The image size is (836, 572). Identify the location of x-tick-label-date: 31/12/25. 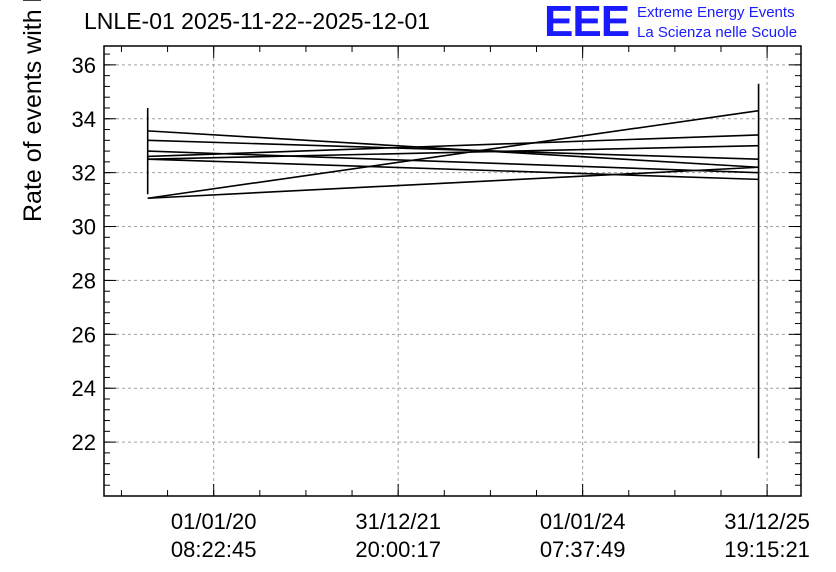
(767, 521).